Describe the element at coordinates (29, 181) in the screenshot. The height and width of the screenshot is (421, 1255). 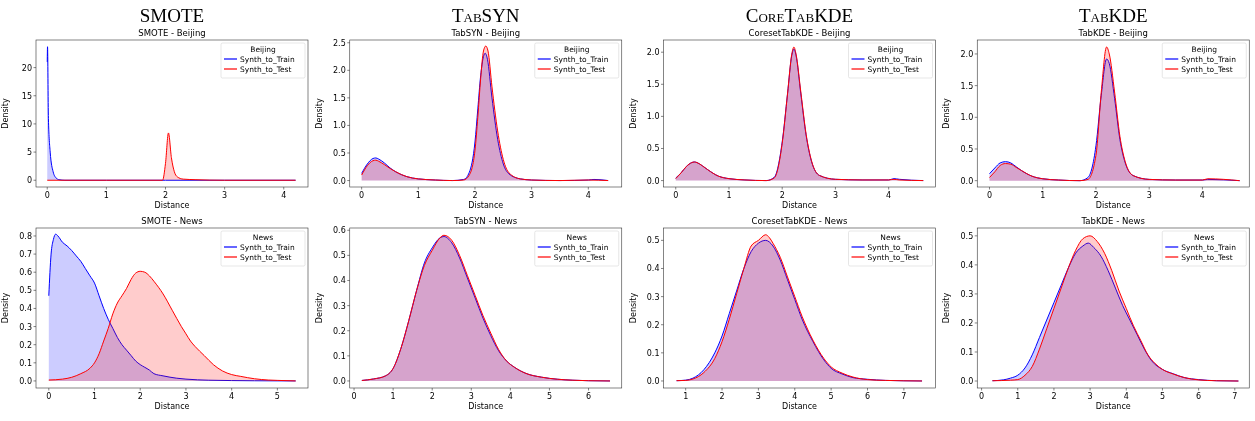
I see `y-tick-label: 0` at that location.